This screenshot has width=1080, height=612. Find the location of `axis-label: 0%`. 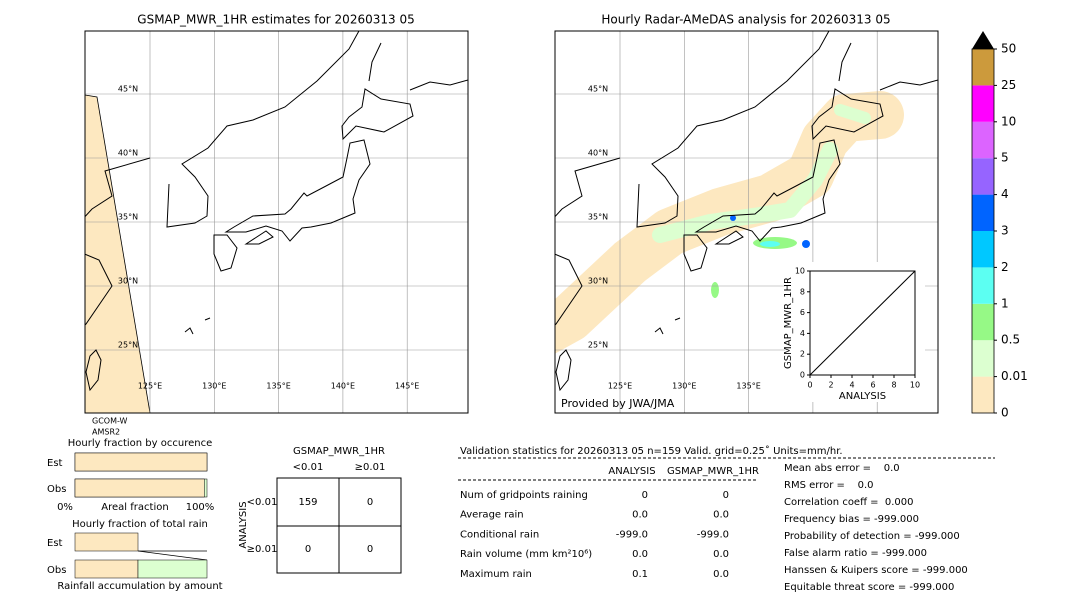

axis-label: 0% is located at coordinates (65, 507).